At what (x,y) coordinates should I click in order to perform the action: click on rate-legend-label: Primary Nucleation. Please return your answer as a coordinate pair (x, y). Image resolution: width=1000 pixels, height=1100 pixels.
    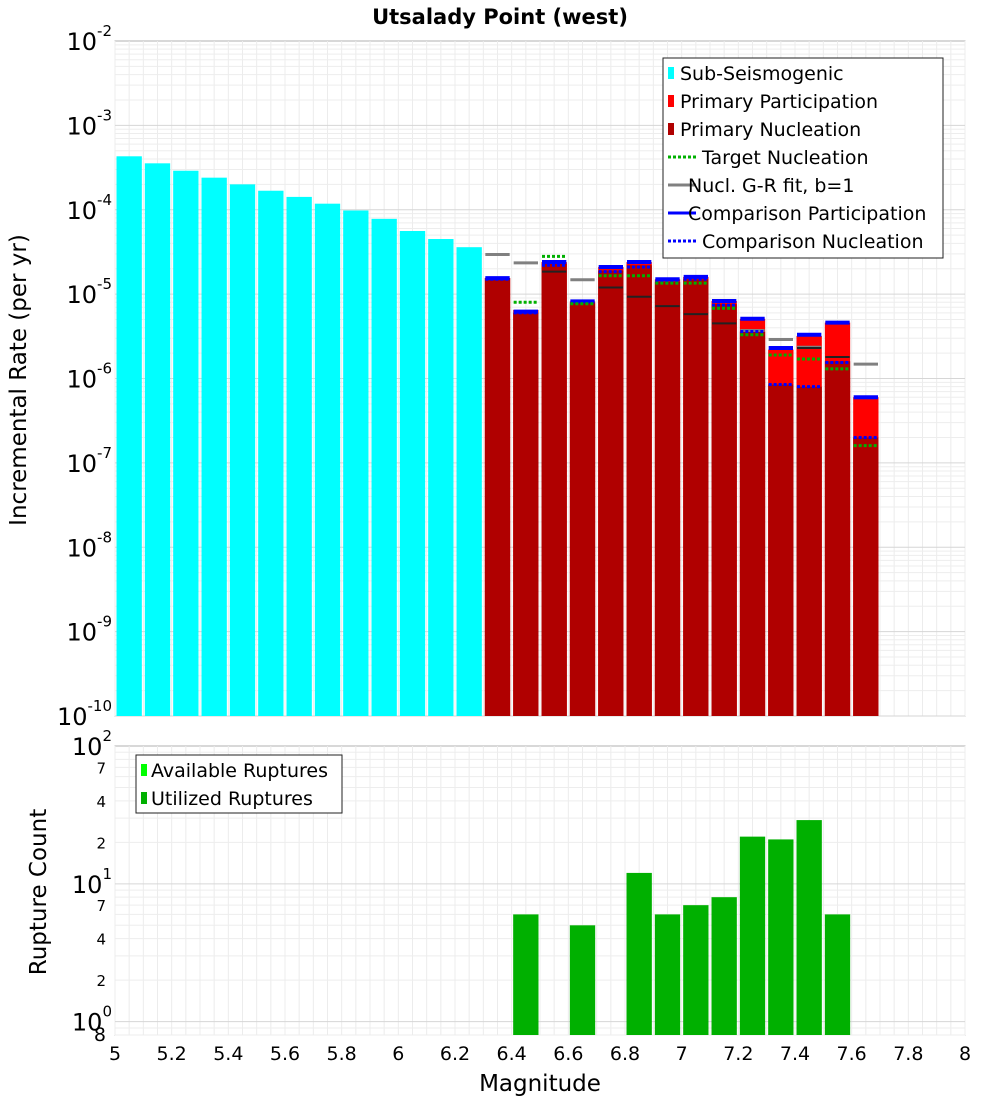
    Looking at the image, I should click on (770, 130).